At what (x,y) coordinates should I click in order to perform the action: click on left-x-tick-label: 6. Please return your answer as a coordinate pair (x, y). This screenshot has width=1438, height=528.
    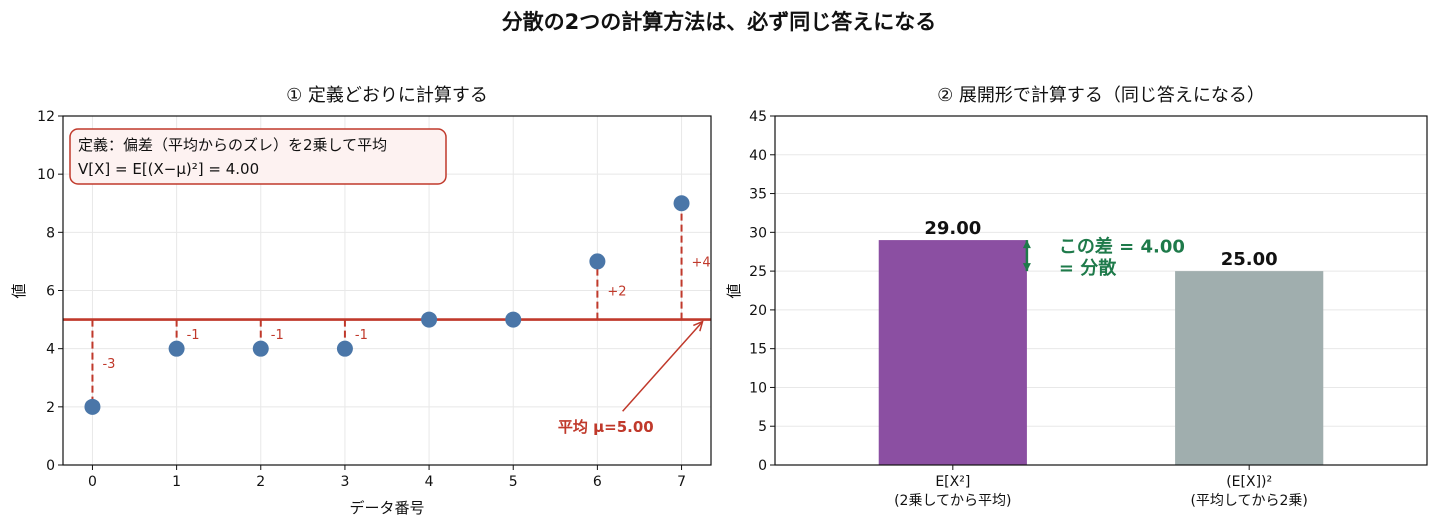
    Looking at the image, I should click on (597, 482).